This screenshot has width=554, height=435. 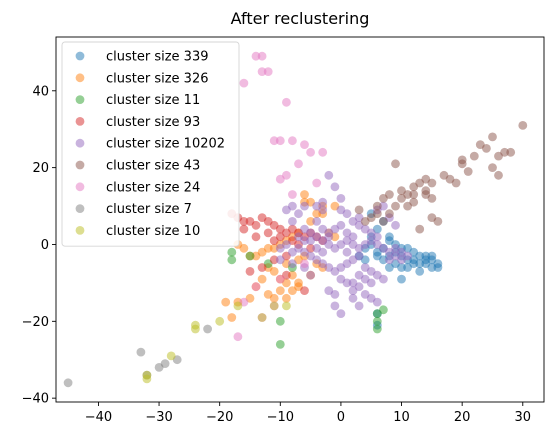 What do you see at coordinates (341, 417) in the screenshot?
I see `x-tick-label: 0` at bounding box center [341, 417].